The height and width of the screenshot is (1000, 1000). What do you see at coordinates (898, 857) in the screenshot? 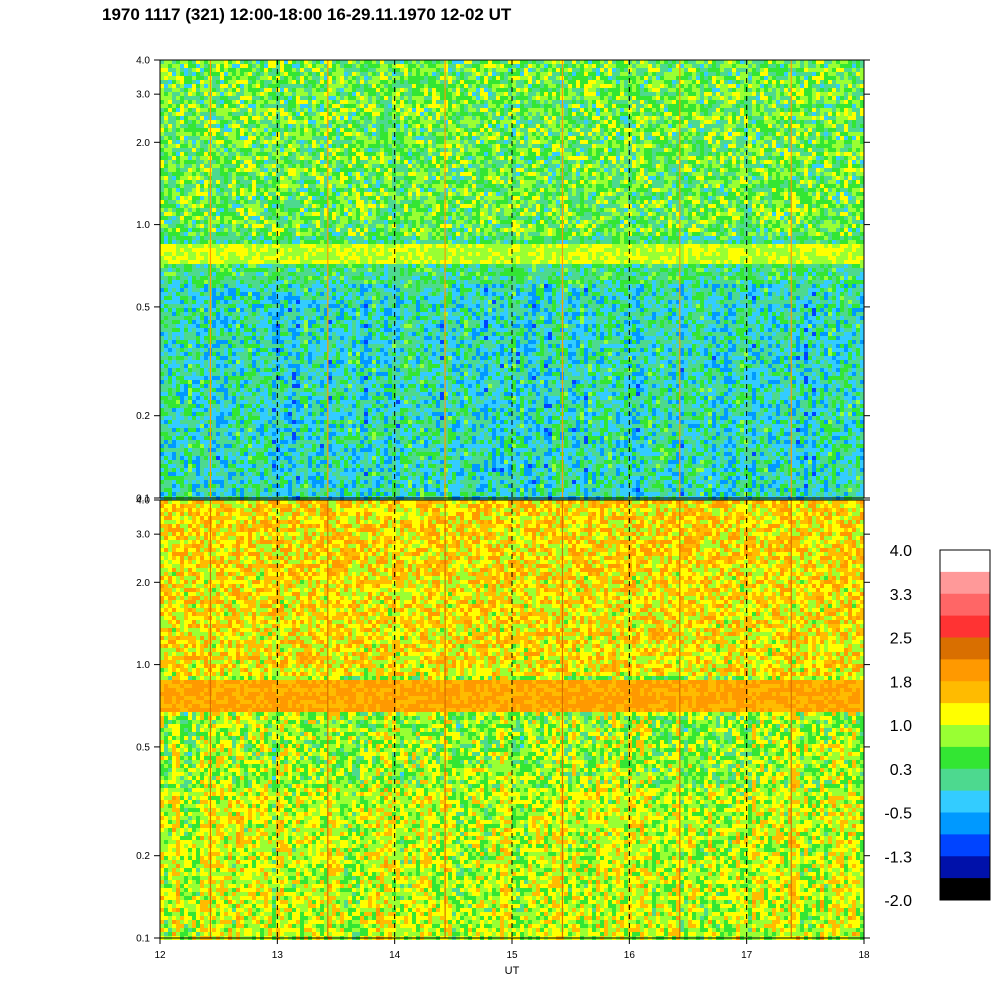
I see `colorbar-label: -1.3` at bounding box center [898, 857].